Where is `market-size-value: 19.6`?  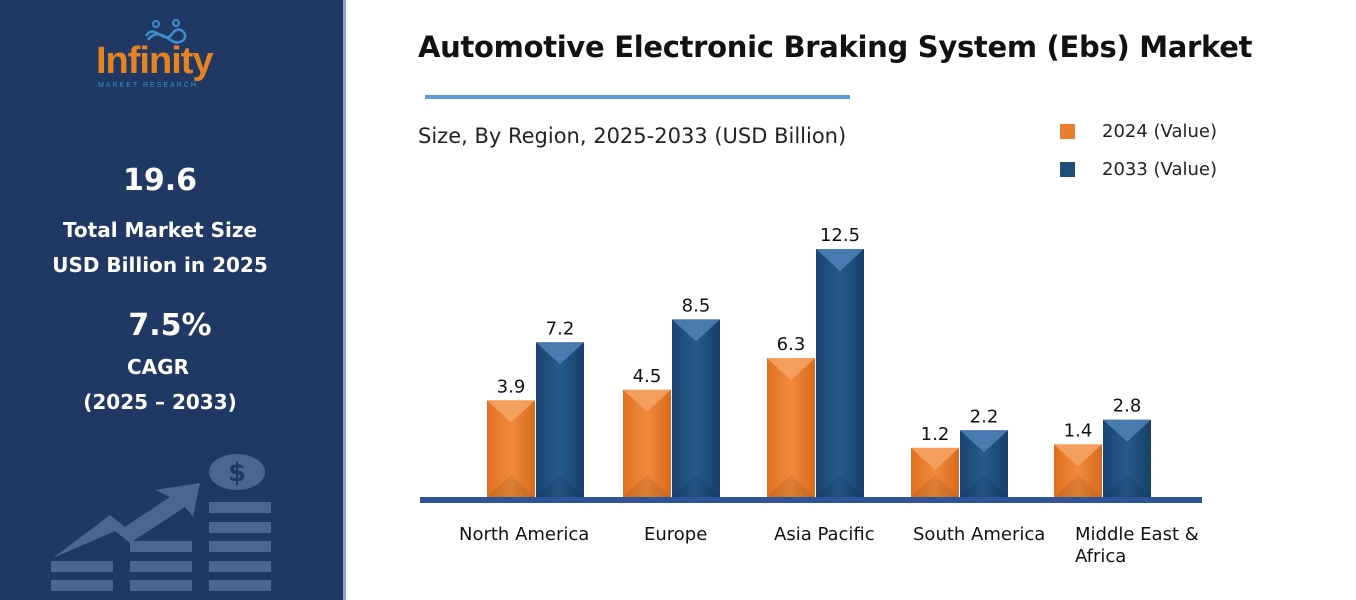 market-size-value: 19.6 is located at coordinates (160, 180).